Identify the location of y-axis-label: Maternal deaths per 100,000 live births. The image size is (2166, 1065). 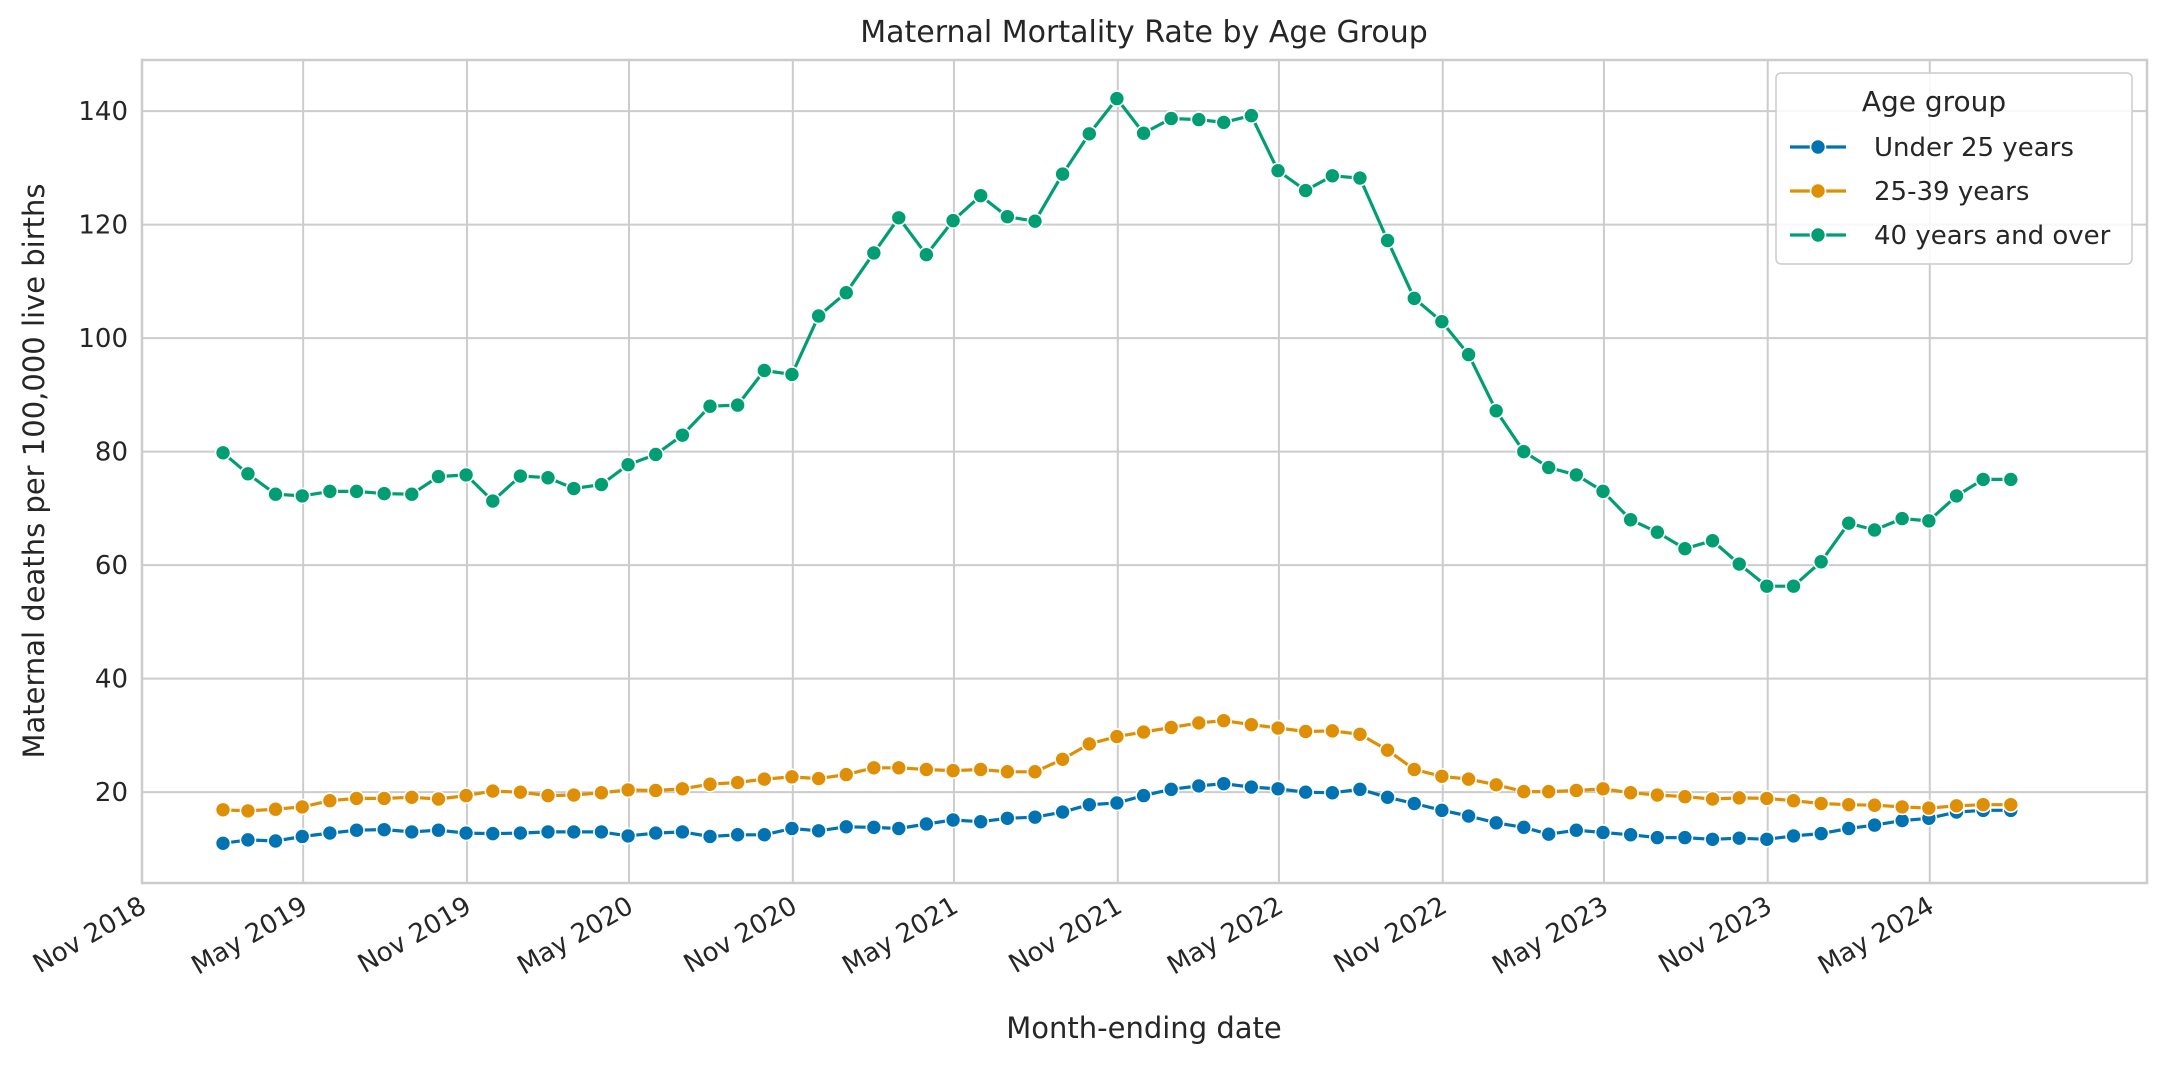
(34, 470).